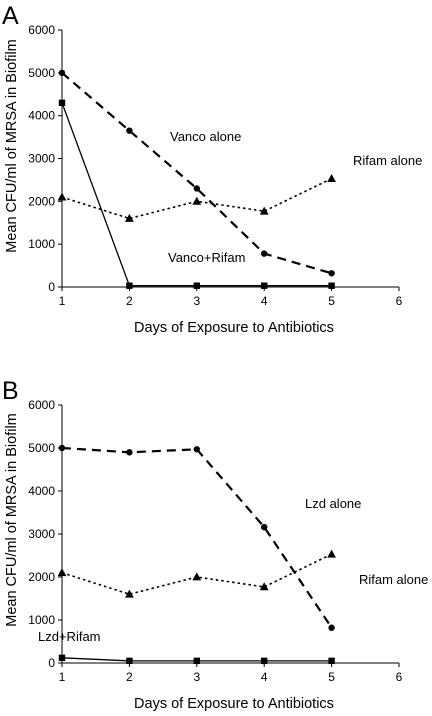  I want to click on panel-a-label-vanco-alone: Vanco alone, so click(205, 136).